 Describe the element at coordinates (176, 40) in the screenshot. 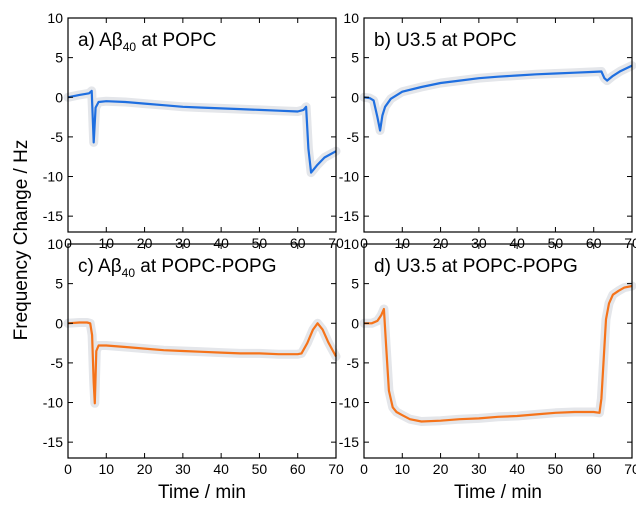

I see `panel-title-rest: at POPC` at that location.